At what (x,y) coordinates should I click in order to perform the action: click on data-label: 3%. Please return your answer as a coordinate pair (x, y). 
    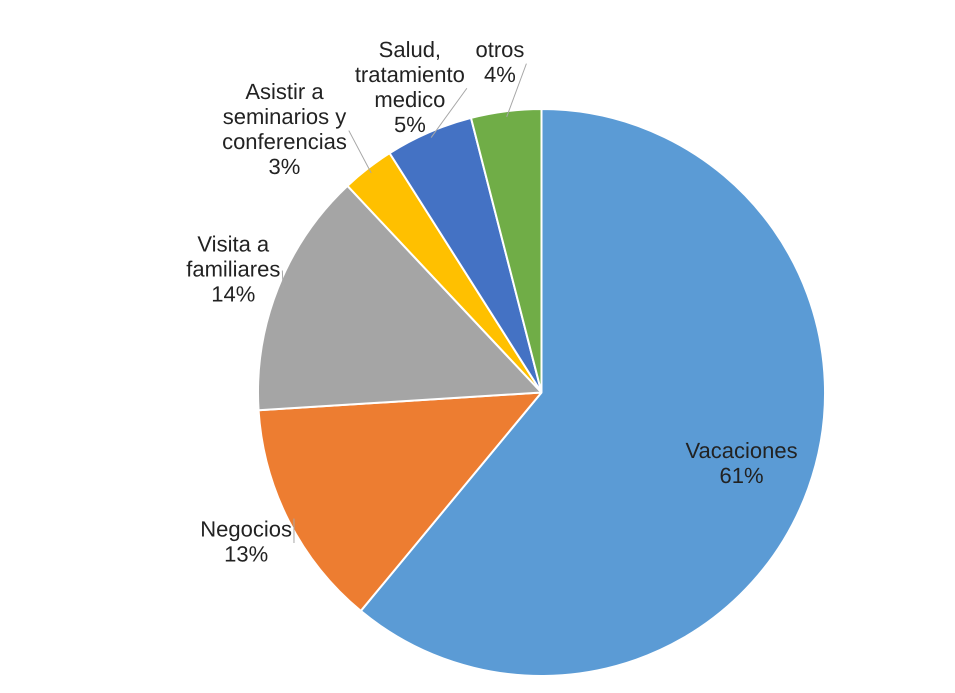
    Looking at the image, I should click on (284, 167).